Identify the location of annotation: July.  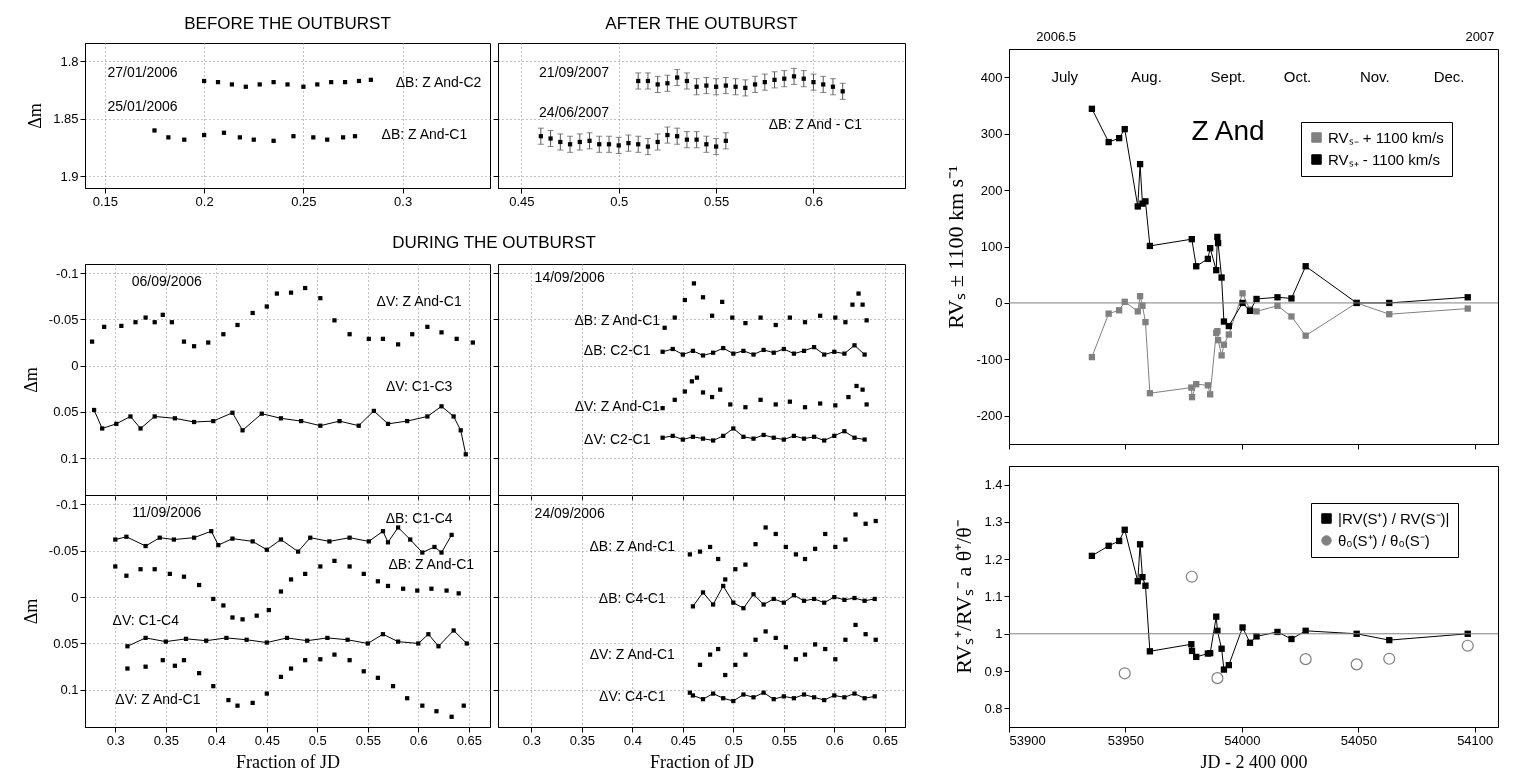
(1065, 77).